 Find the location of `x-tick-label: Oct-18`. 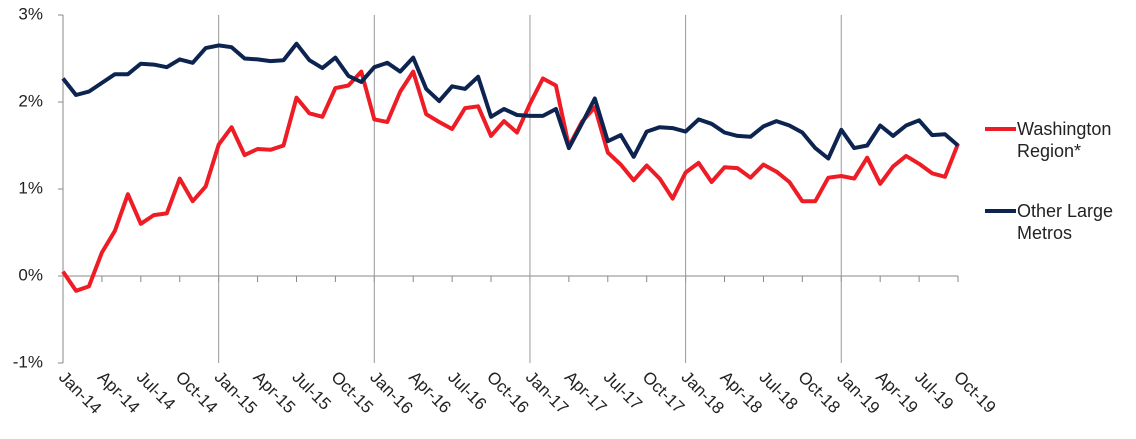

x-tick-label: Oct-18 is located at coordinates (819, 393).